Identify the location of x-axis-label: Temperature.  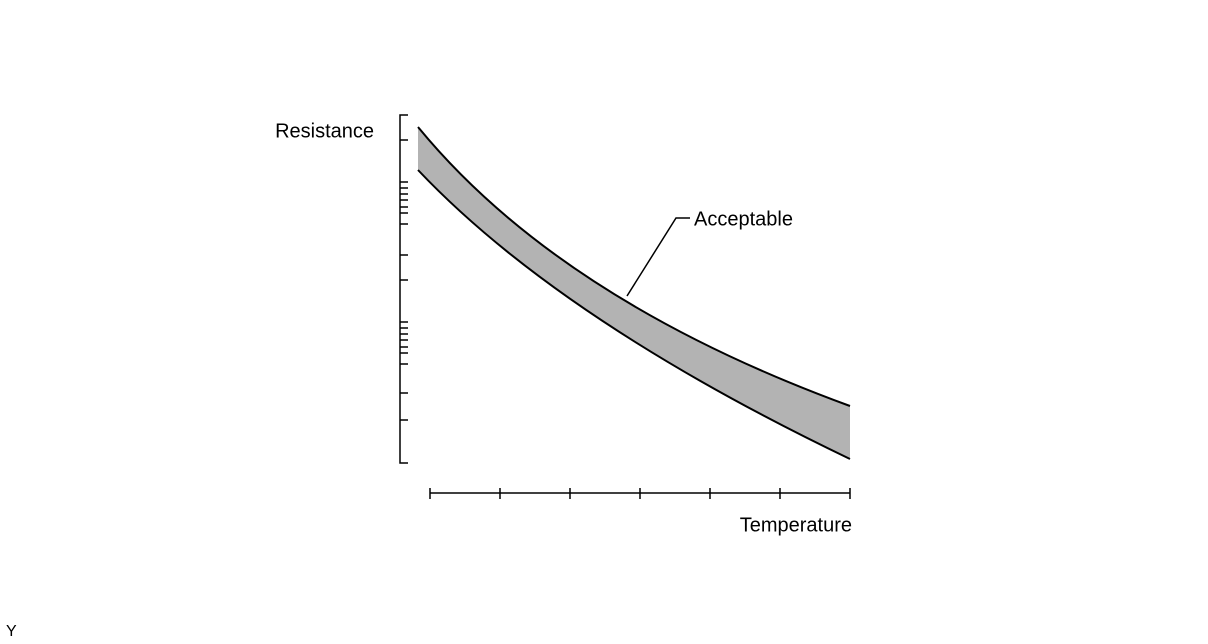
(796, 525).